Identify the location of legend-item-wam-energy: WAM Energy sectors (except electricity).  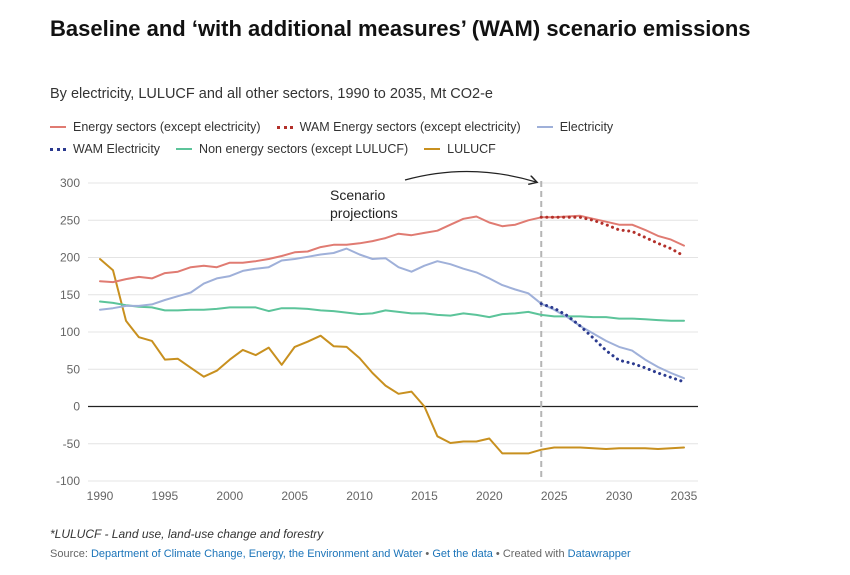
(398, 127).